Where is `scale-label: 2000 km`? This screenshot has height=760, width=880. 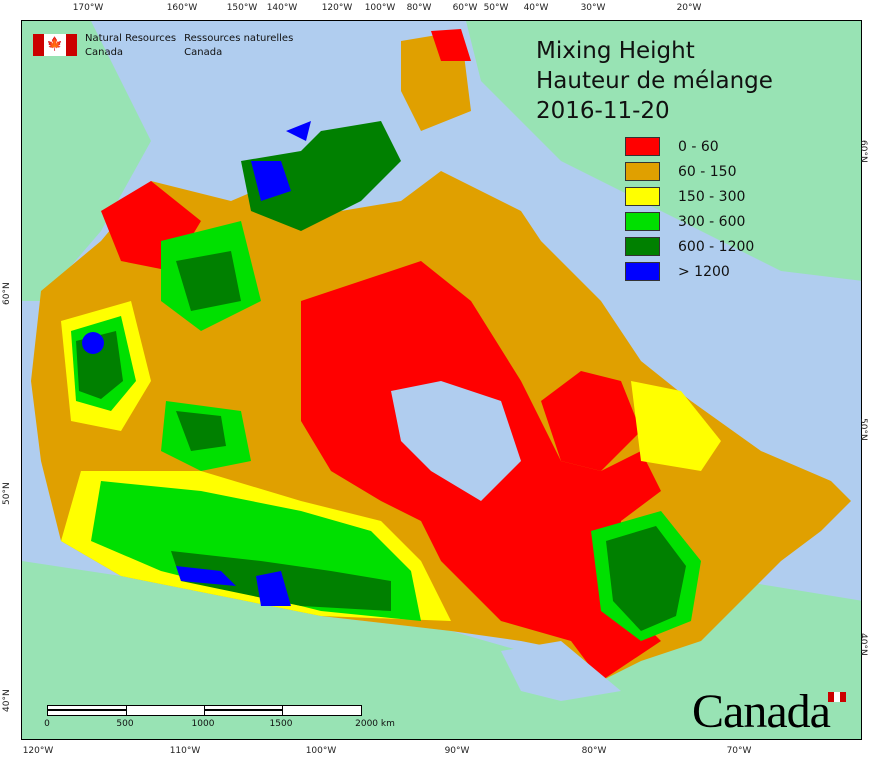
scale-label: 2000 km is located at coordinates (375, 724).